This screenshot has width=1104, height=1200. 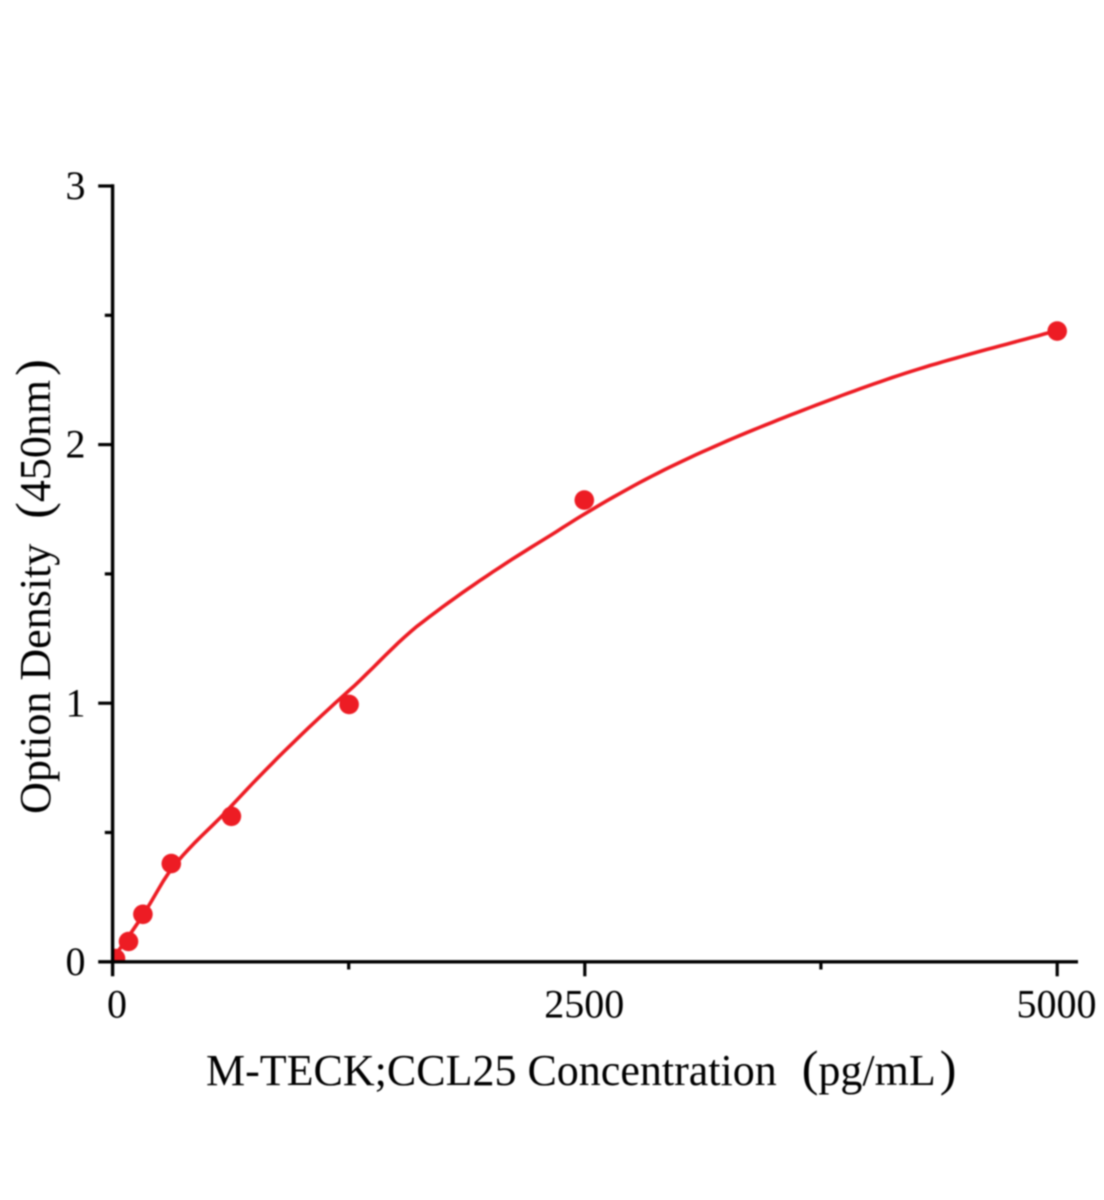 What do you see at coordinates (584, 1004) in the screenshot?
I see `svg-text: 2500` at bounding box center [584, 1004].